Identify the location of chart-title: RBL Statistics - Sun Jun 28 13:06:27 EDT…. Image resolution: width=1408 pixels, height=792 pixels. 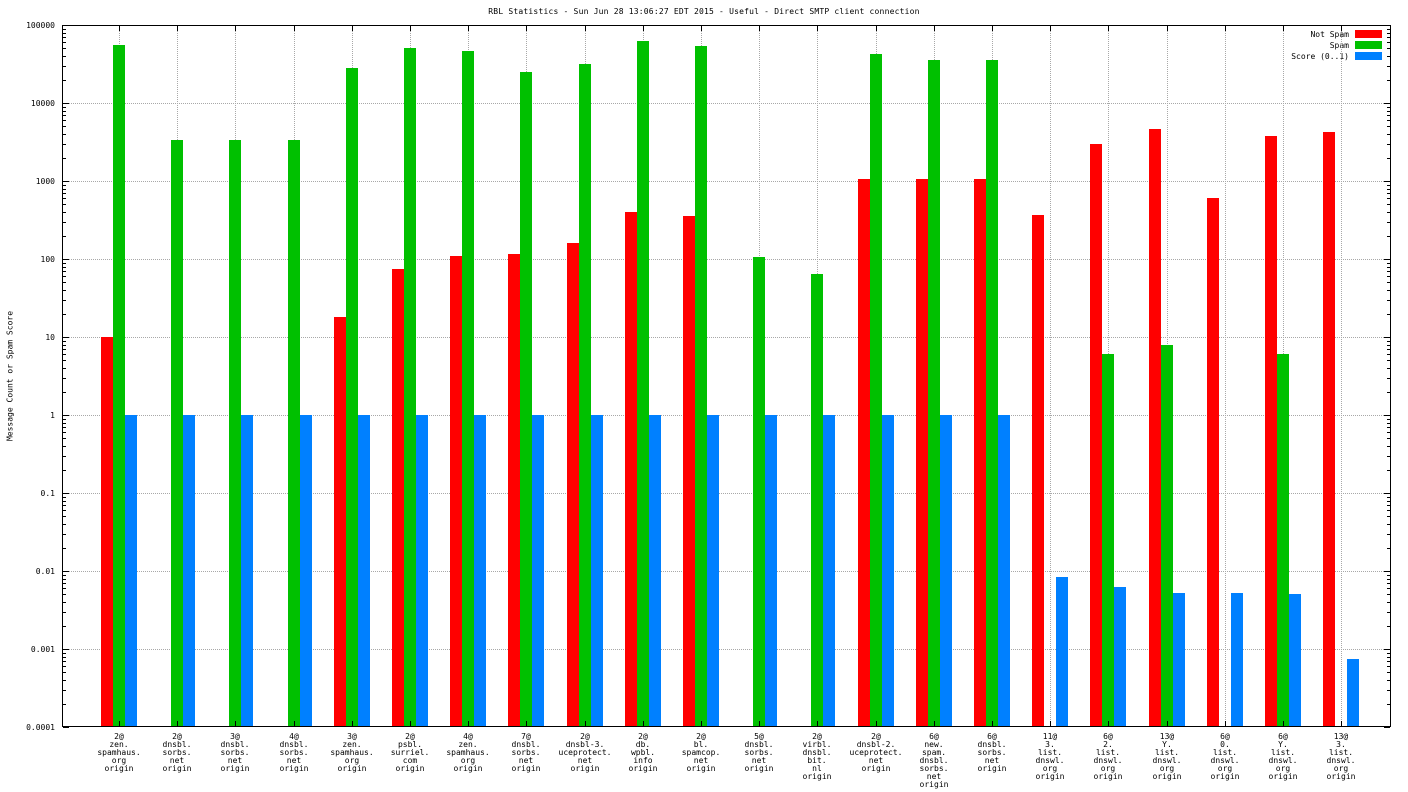
(704, 11).